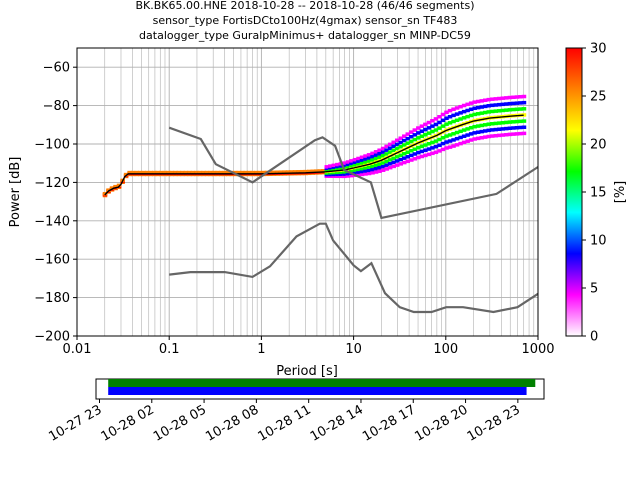 The width and height of the screenshot is (640, 480). What do you see at coordinates (594, 337) in the screenshot?
I see `colorbar-tick-label: 0` at bounding box center [594, 337].